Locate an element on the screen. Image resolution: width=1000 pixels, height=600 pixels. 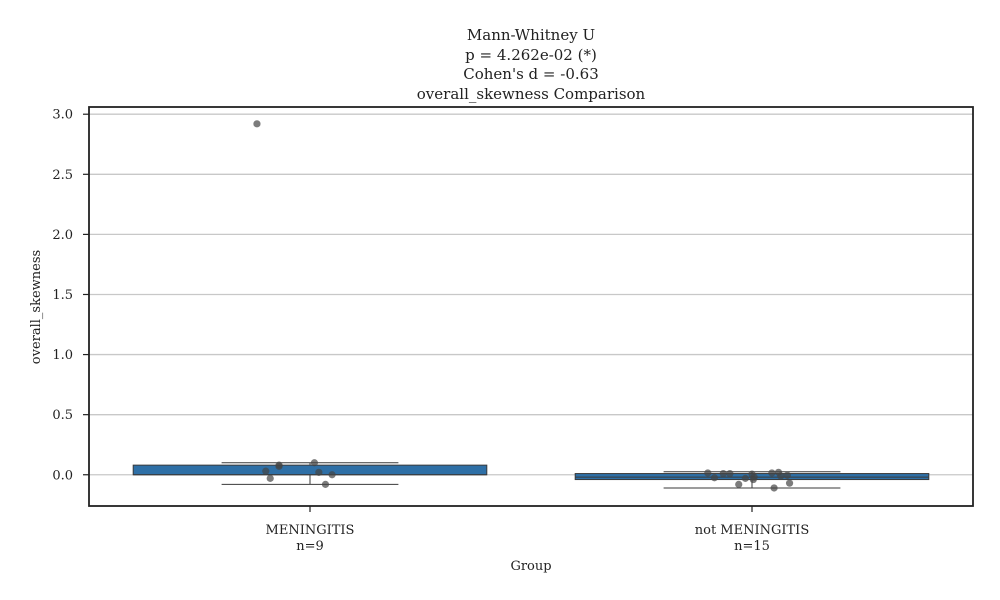
y-tick-label: 0.5 is located at coordinates (62, 415).